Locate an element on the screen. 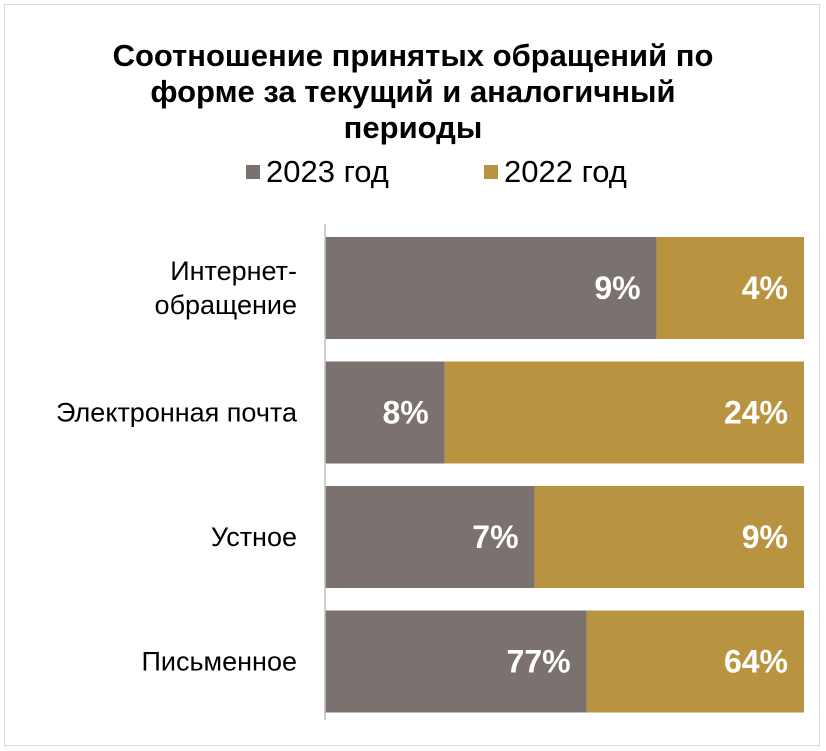  chart-title-line: периоды is located at coordinates (413, 127).